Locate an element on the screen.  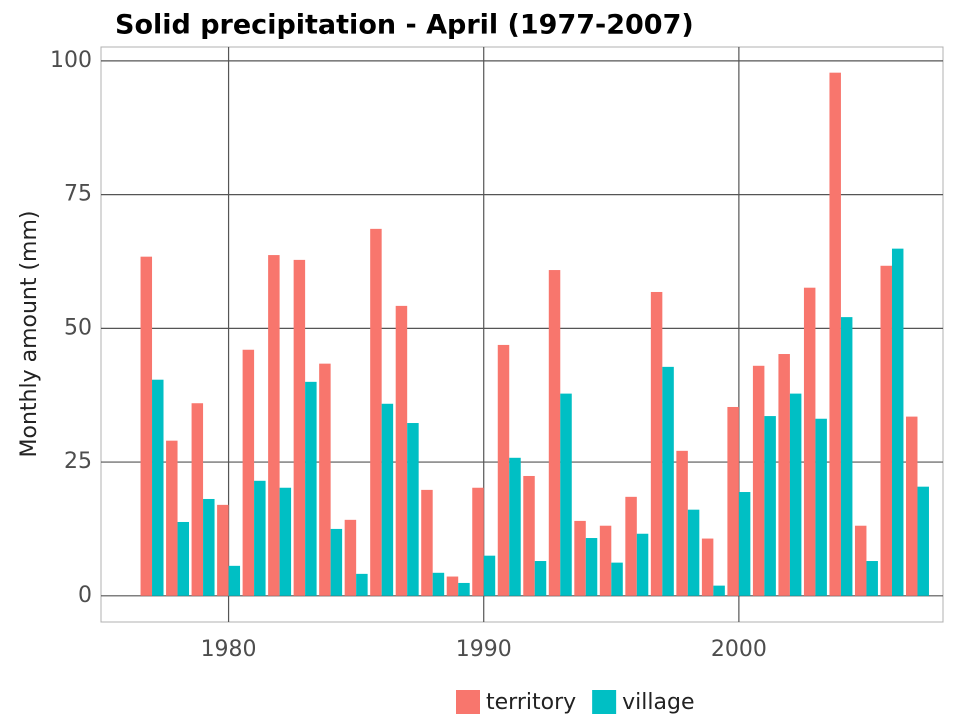
x-tick-label: 1990 is located at coordinates (484, 649).